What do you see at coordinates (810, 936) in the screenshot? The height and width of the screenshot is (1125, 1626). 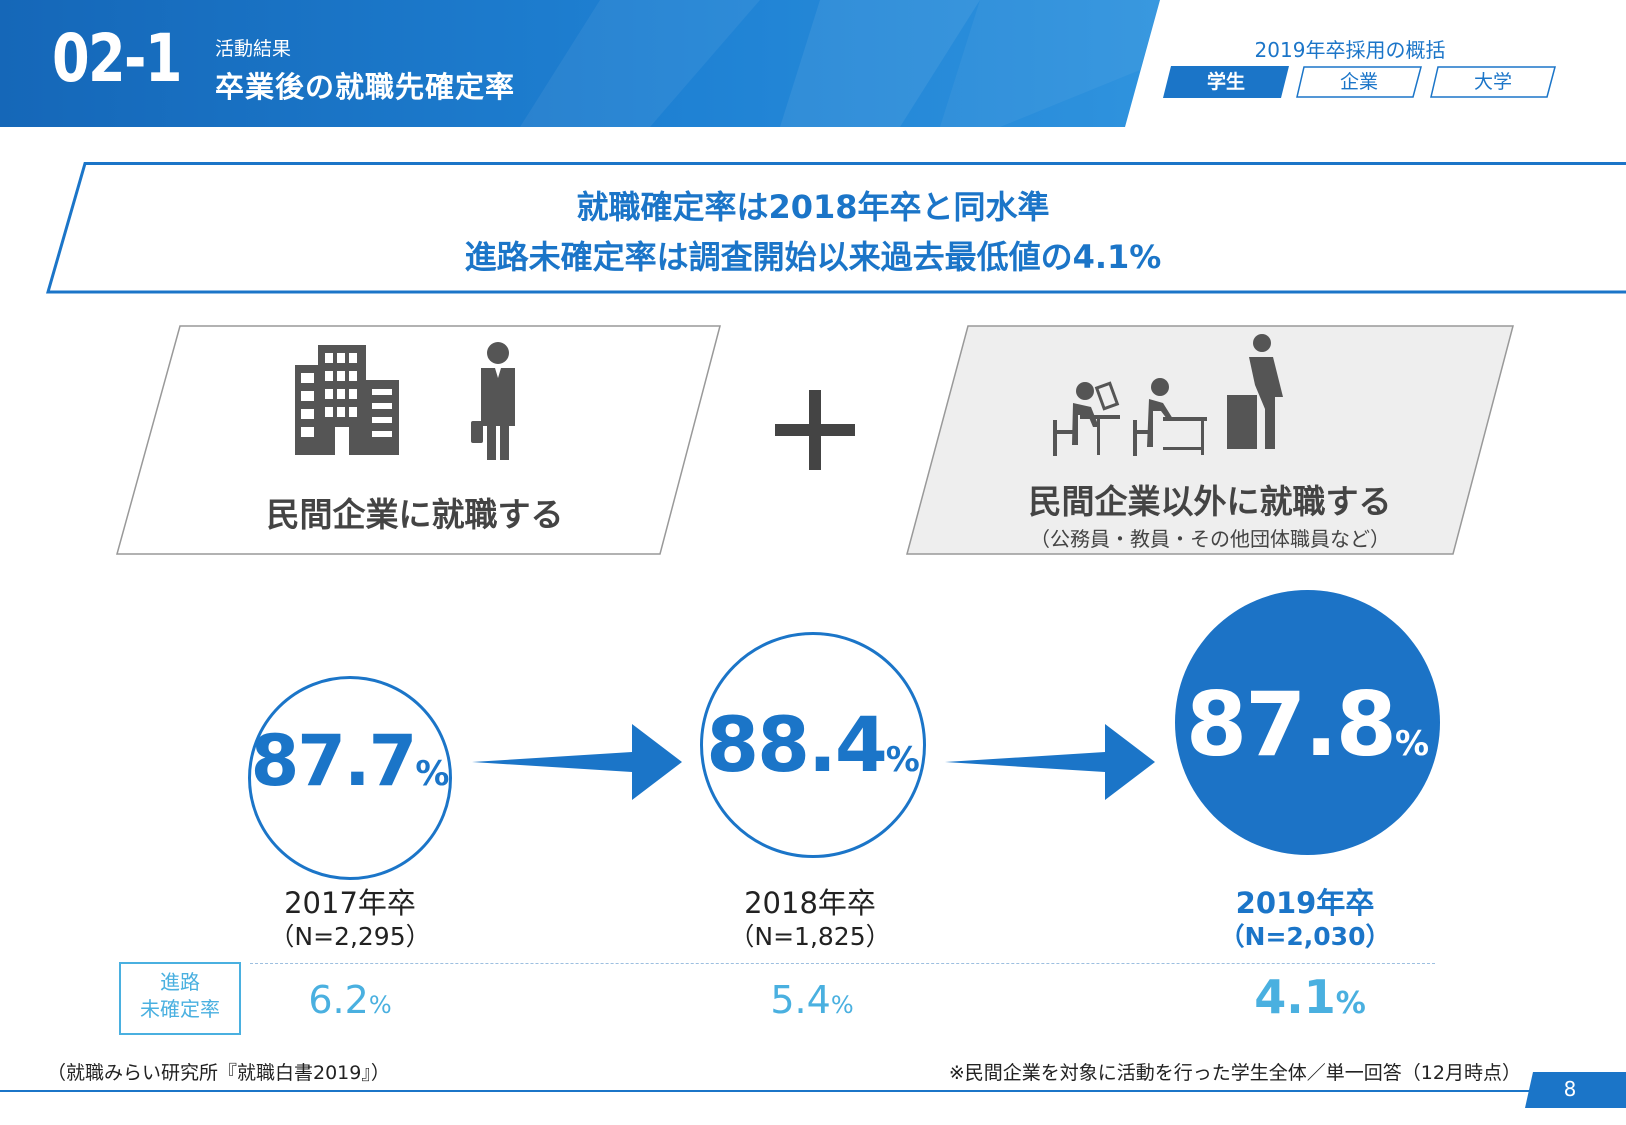 I see `sample-size-2018: （N=1,825）` at bounding box center [810, 936].